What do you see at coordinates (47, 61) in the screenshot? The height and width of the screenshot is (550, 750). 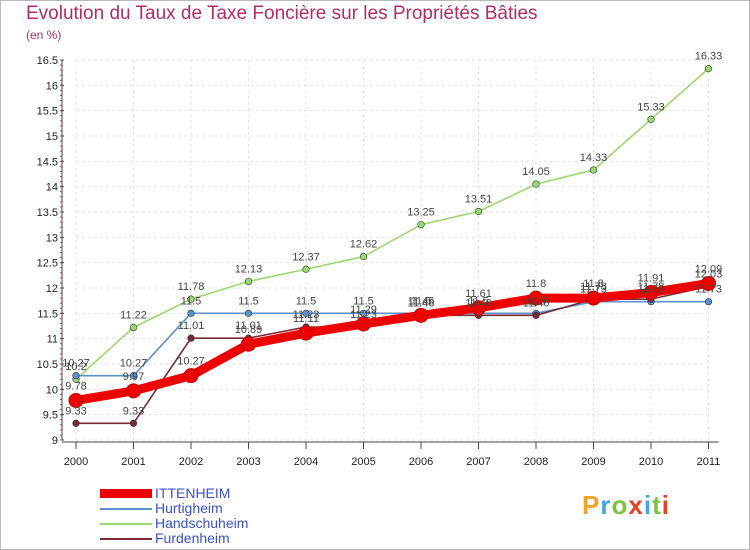 I see `y-tick-label: 16.5` at bounding box center [47, 61].